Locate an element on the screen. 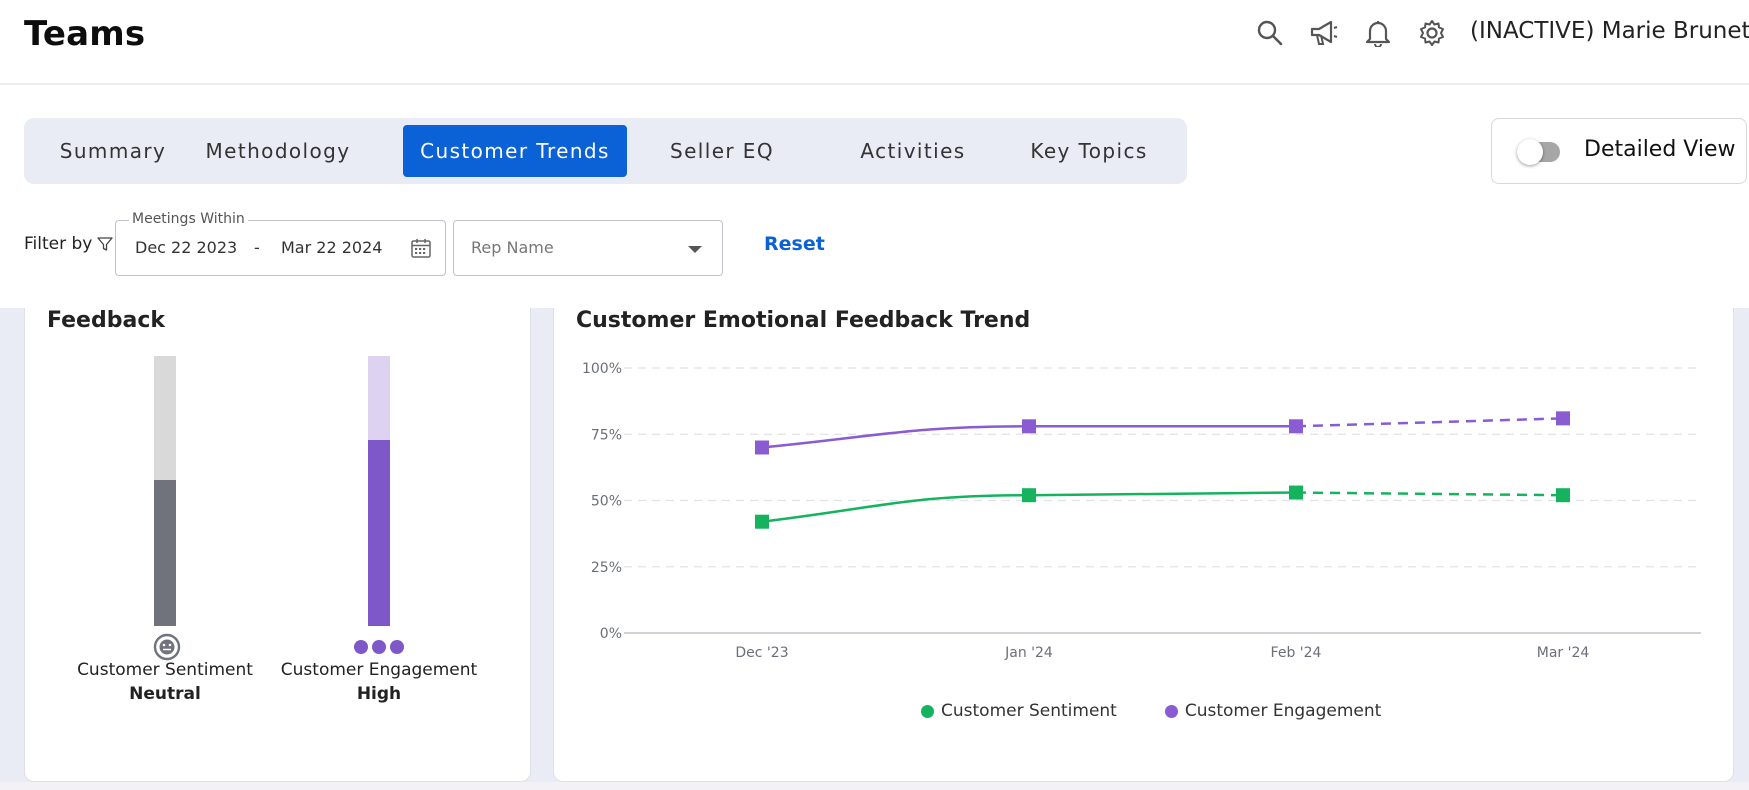 Image resolution: width=1749 pixels, height=790 pixels. legend-item-engagement: Customer Engagement is located at coordinates (1273, 711).